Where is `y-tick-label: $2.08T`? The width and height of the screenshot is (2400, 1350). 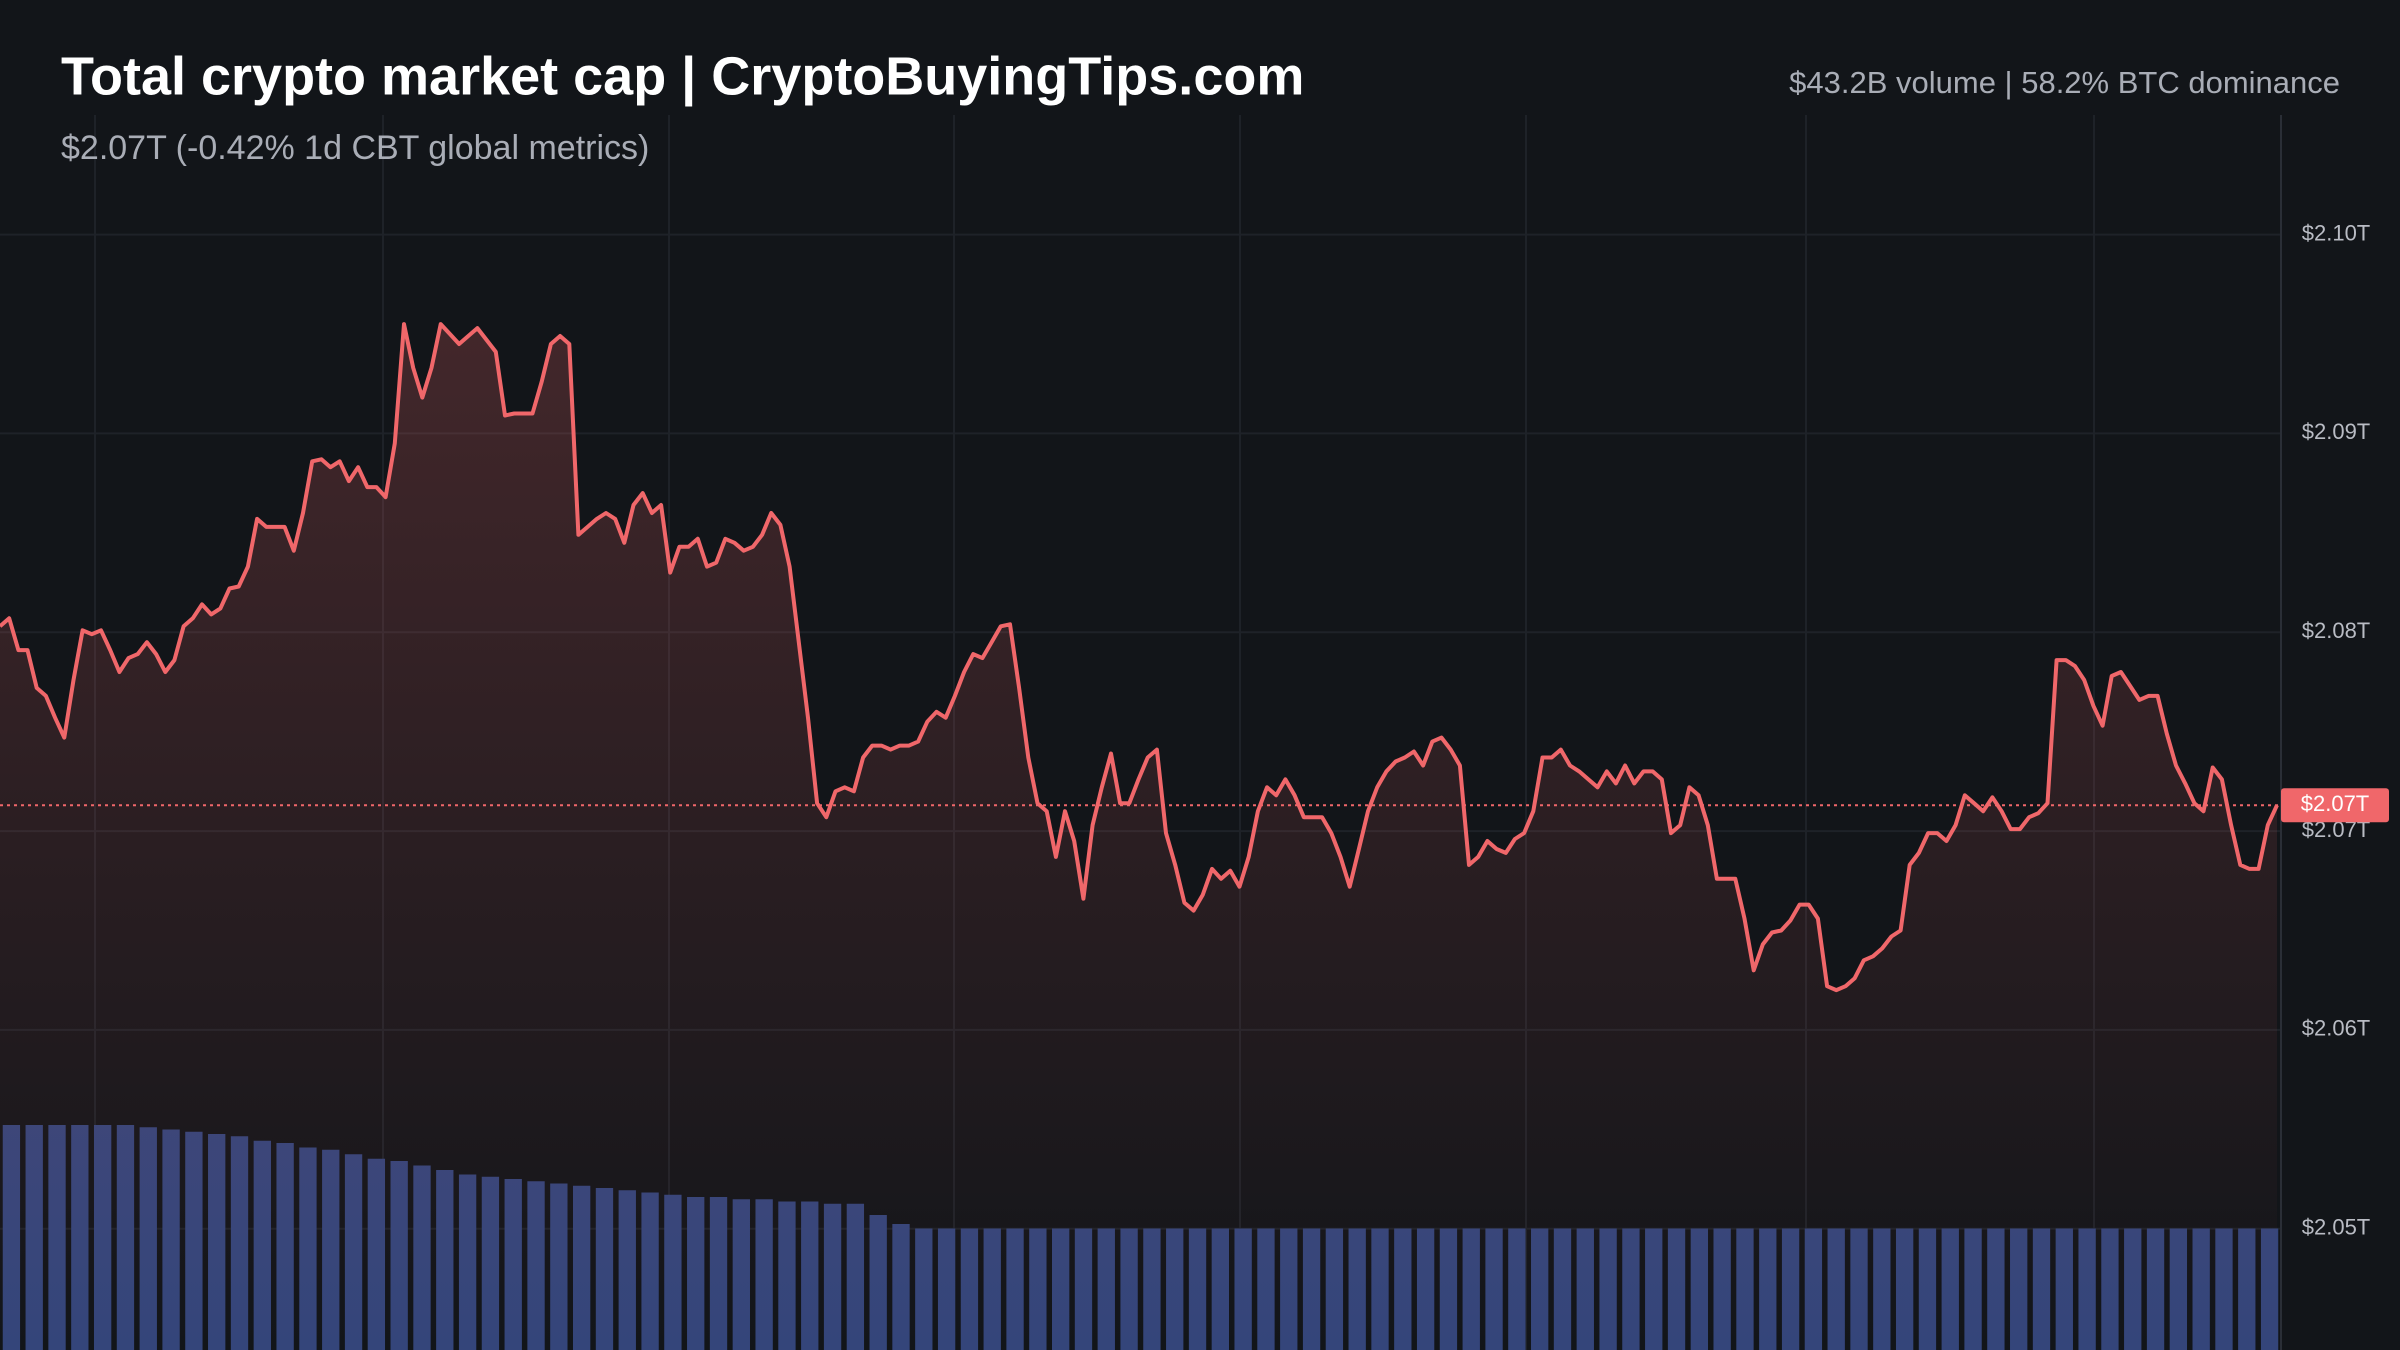
y-tick-label: $2.08T is located at coordinates (2336, 630).